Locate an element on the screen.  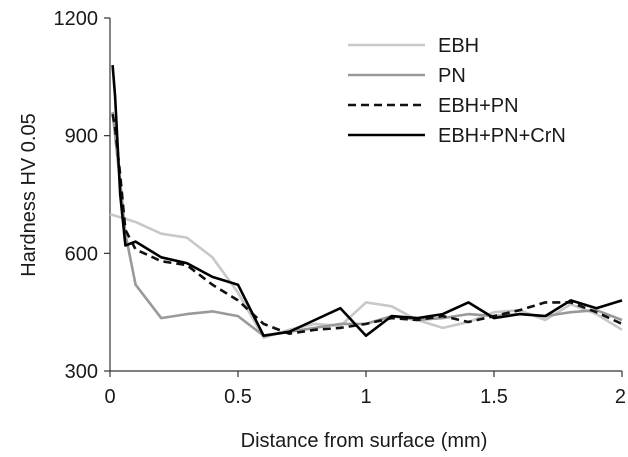
x-tick-label: 2 is located at coordinates (620, 397).